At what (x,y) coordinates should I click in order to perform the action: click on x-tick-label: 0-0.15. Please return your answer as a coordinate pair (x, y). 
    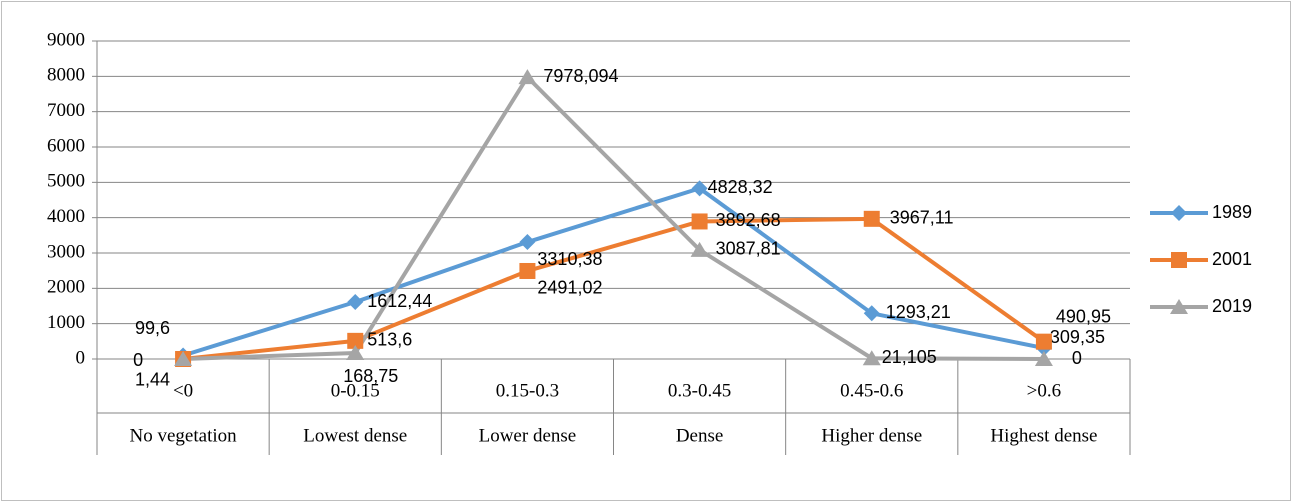
    Looking at the image, I should click on (355, 390).